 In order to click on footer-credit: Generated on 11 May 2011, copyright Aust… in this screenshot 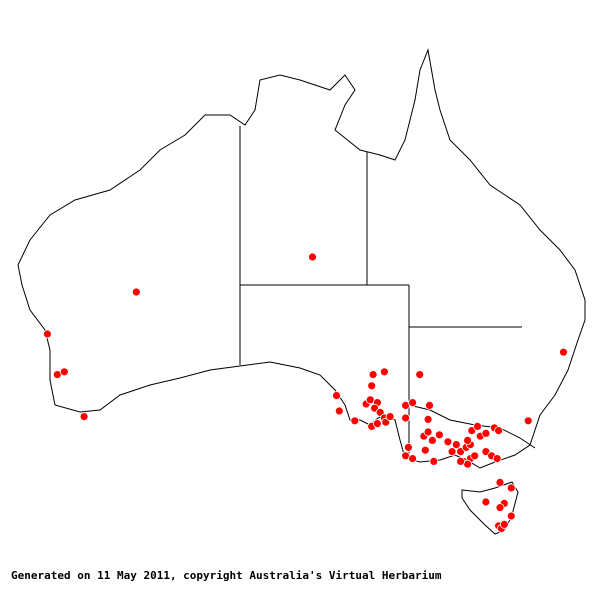, I will do `click(226, 575)`.